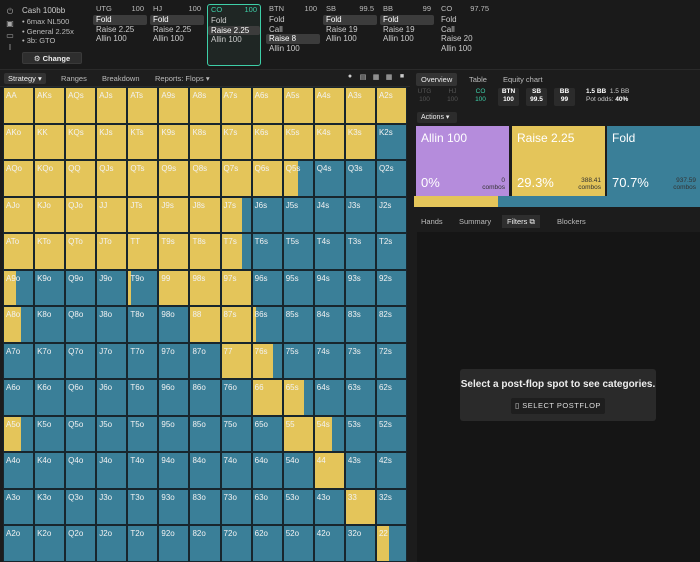  I want to click on hand-cell: 55, so click(298, 434).